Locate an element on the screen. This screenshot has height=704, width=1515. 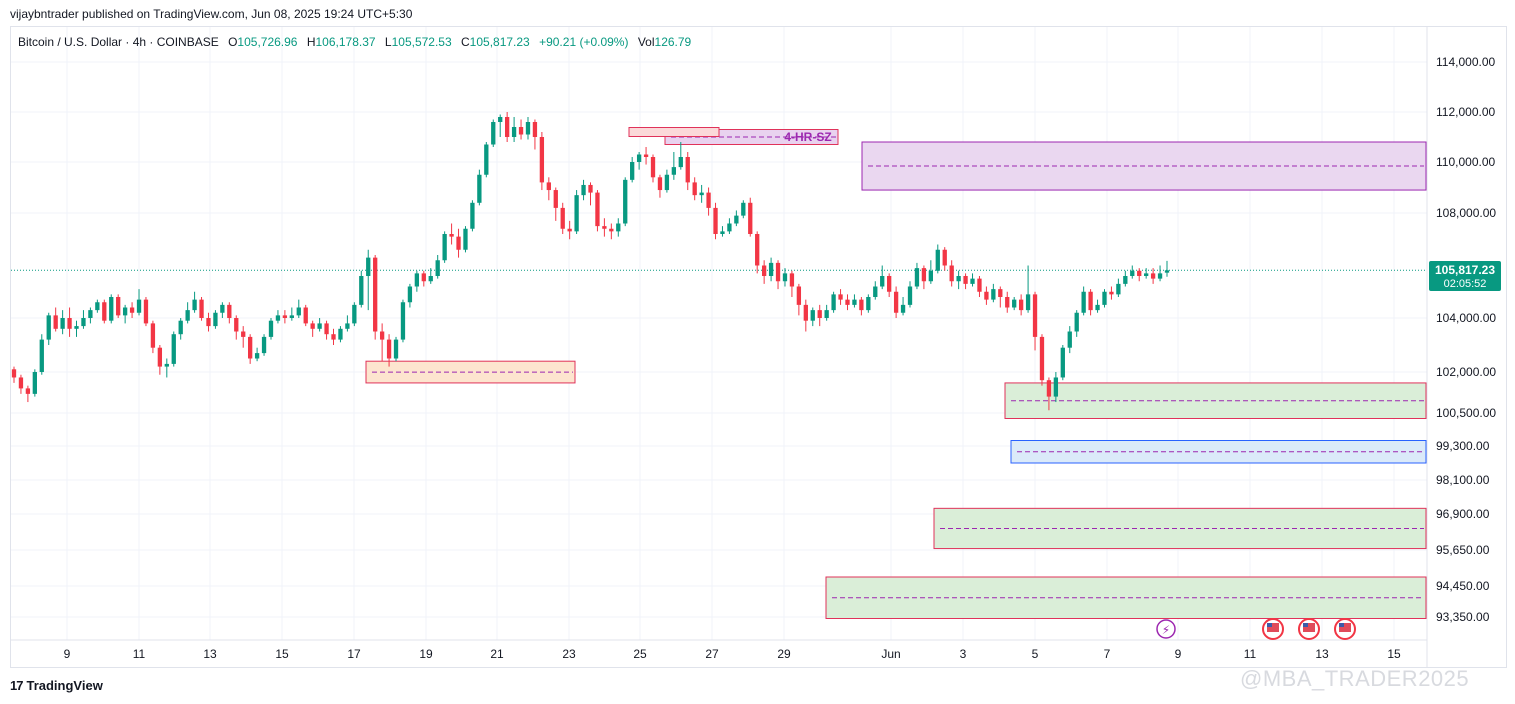
x-tick-label: 23 is located at coordinates (569, 654).